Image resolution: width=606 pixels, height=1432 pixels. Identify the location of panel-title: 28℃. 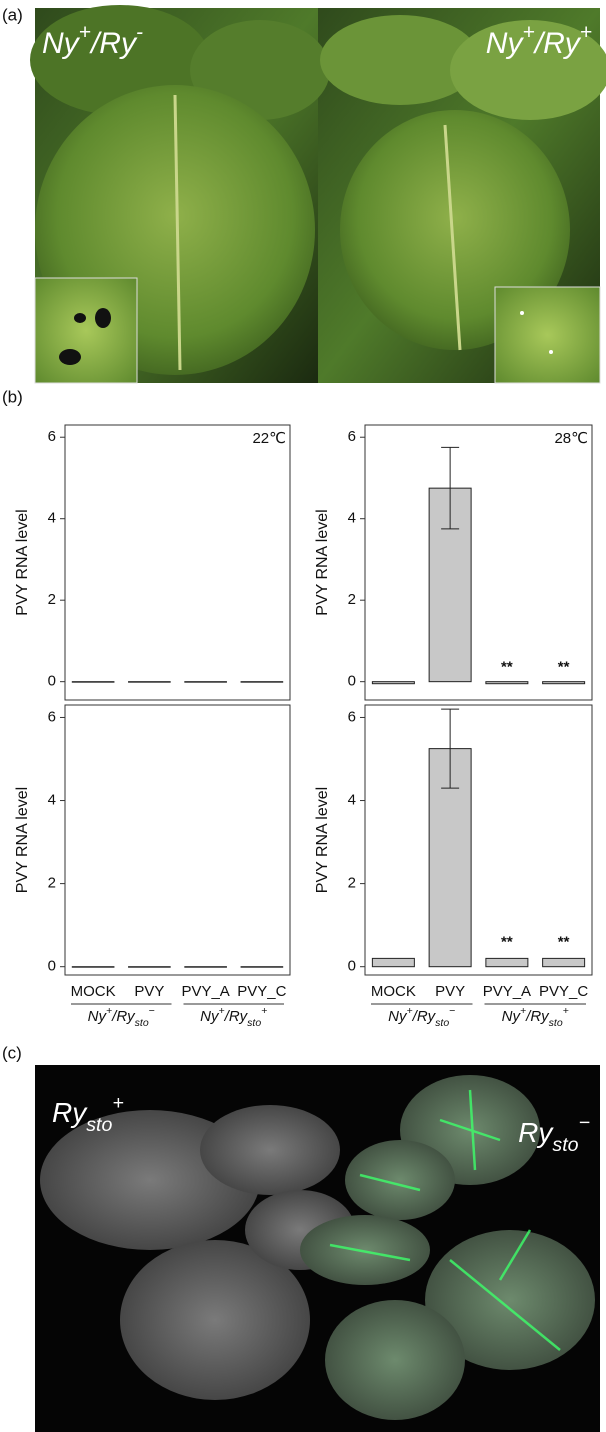
(571, 438).